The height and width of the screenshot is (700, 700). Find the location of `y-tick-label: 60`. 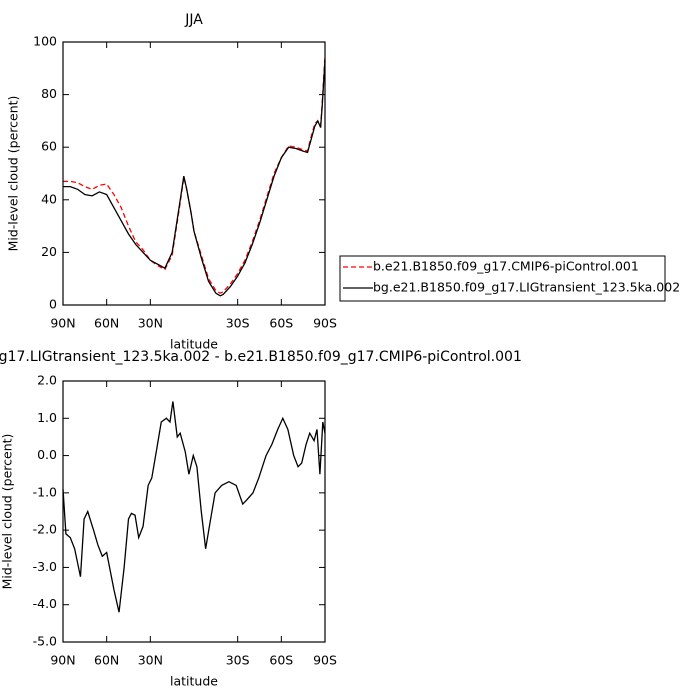

y-tick-label: 60 is located at coordinates (49, 146).